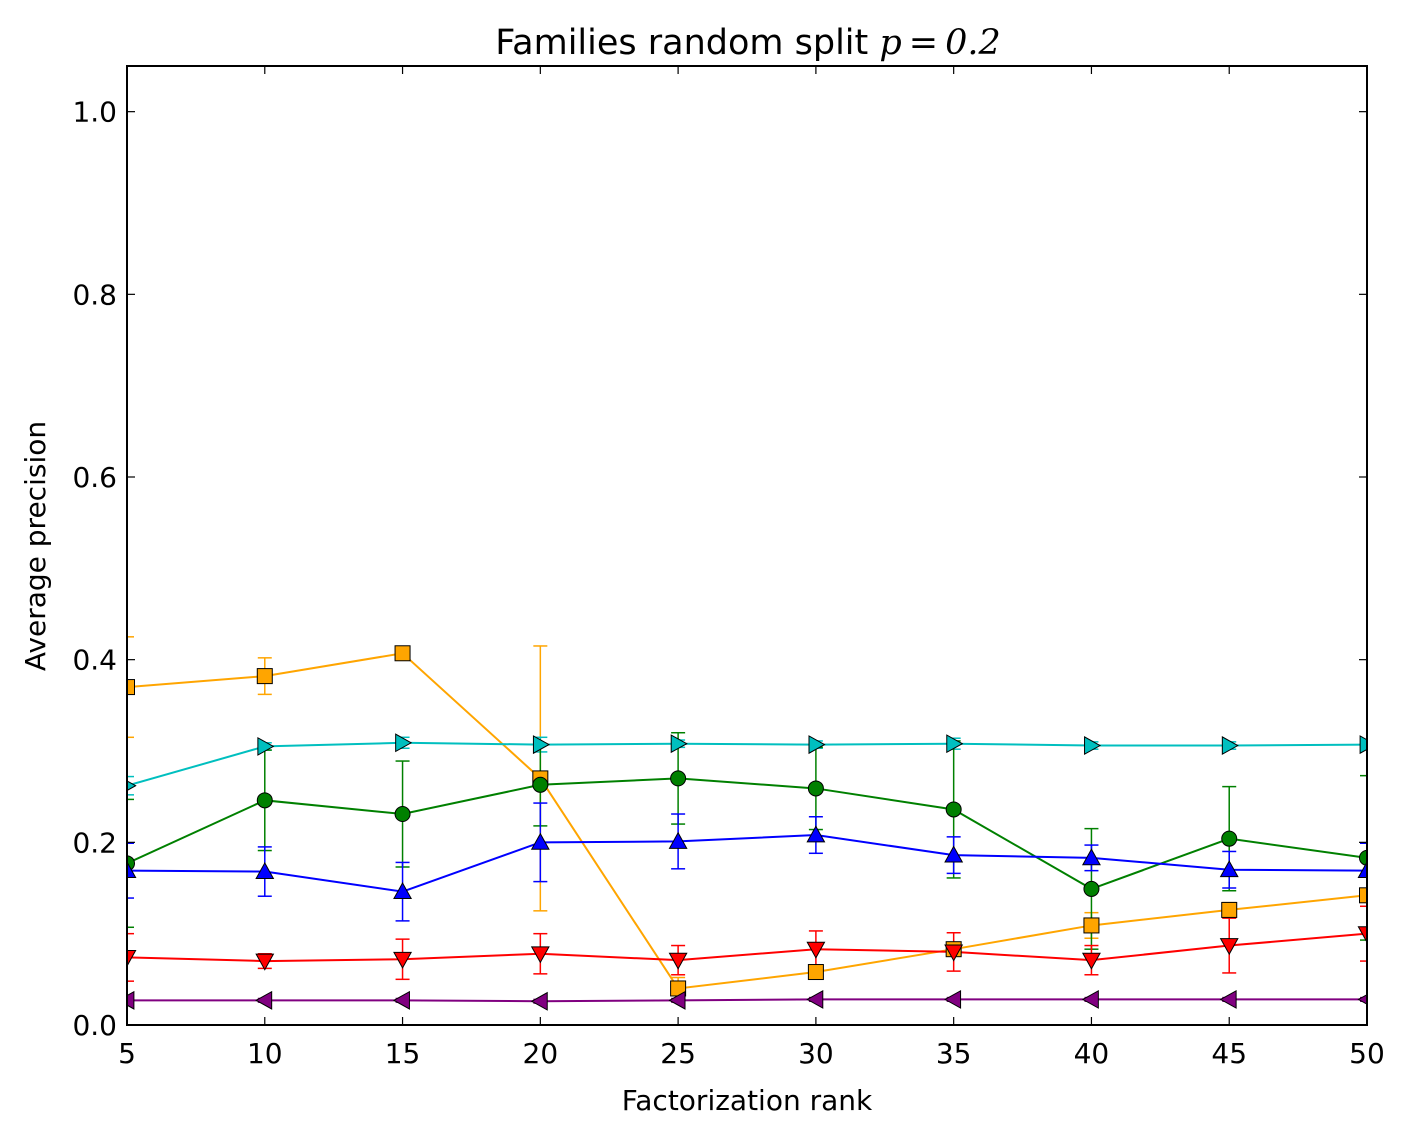  What do you see at coordinates (1092, 1053) in the screenshot?
I see `x-tick-label: 40` at bounding box center [1092, 1053].